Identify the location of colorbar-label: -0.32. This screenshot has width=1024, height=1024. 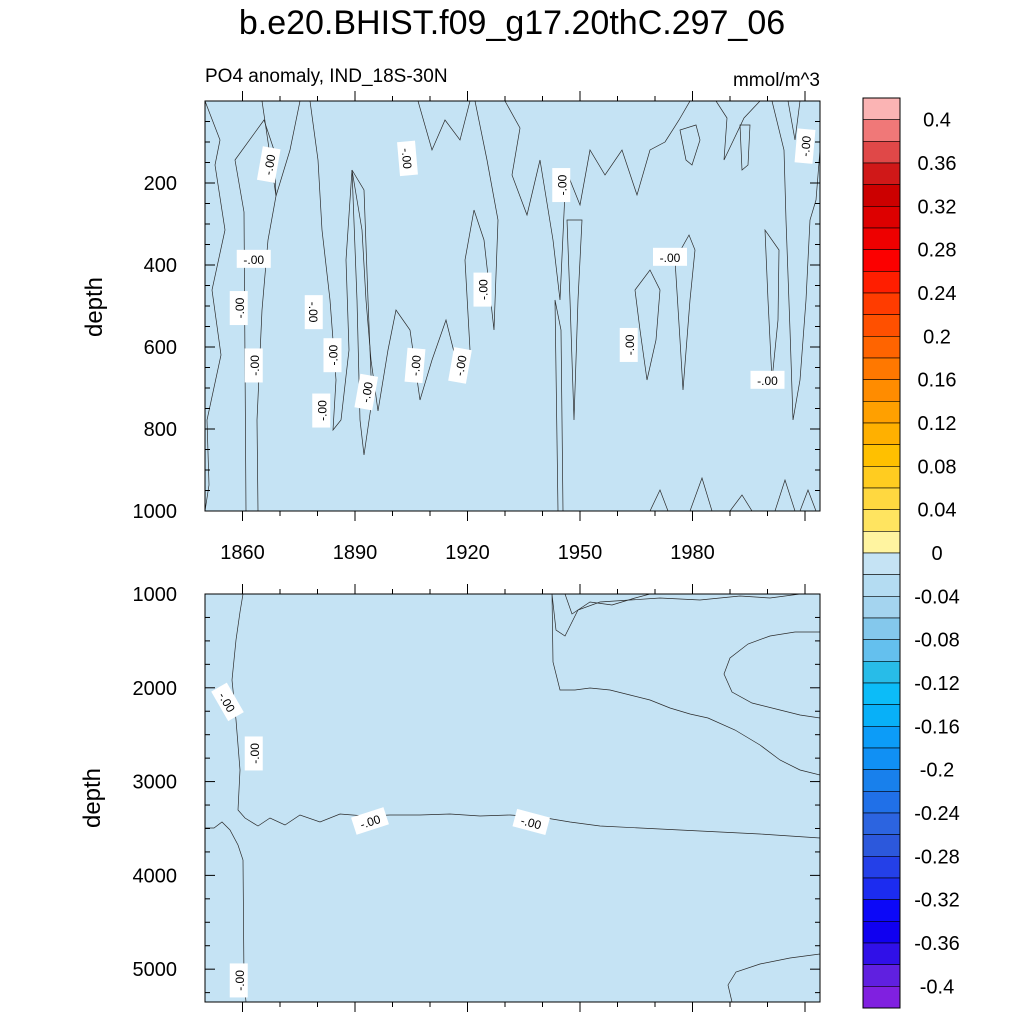
(937, 901).